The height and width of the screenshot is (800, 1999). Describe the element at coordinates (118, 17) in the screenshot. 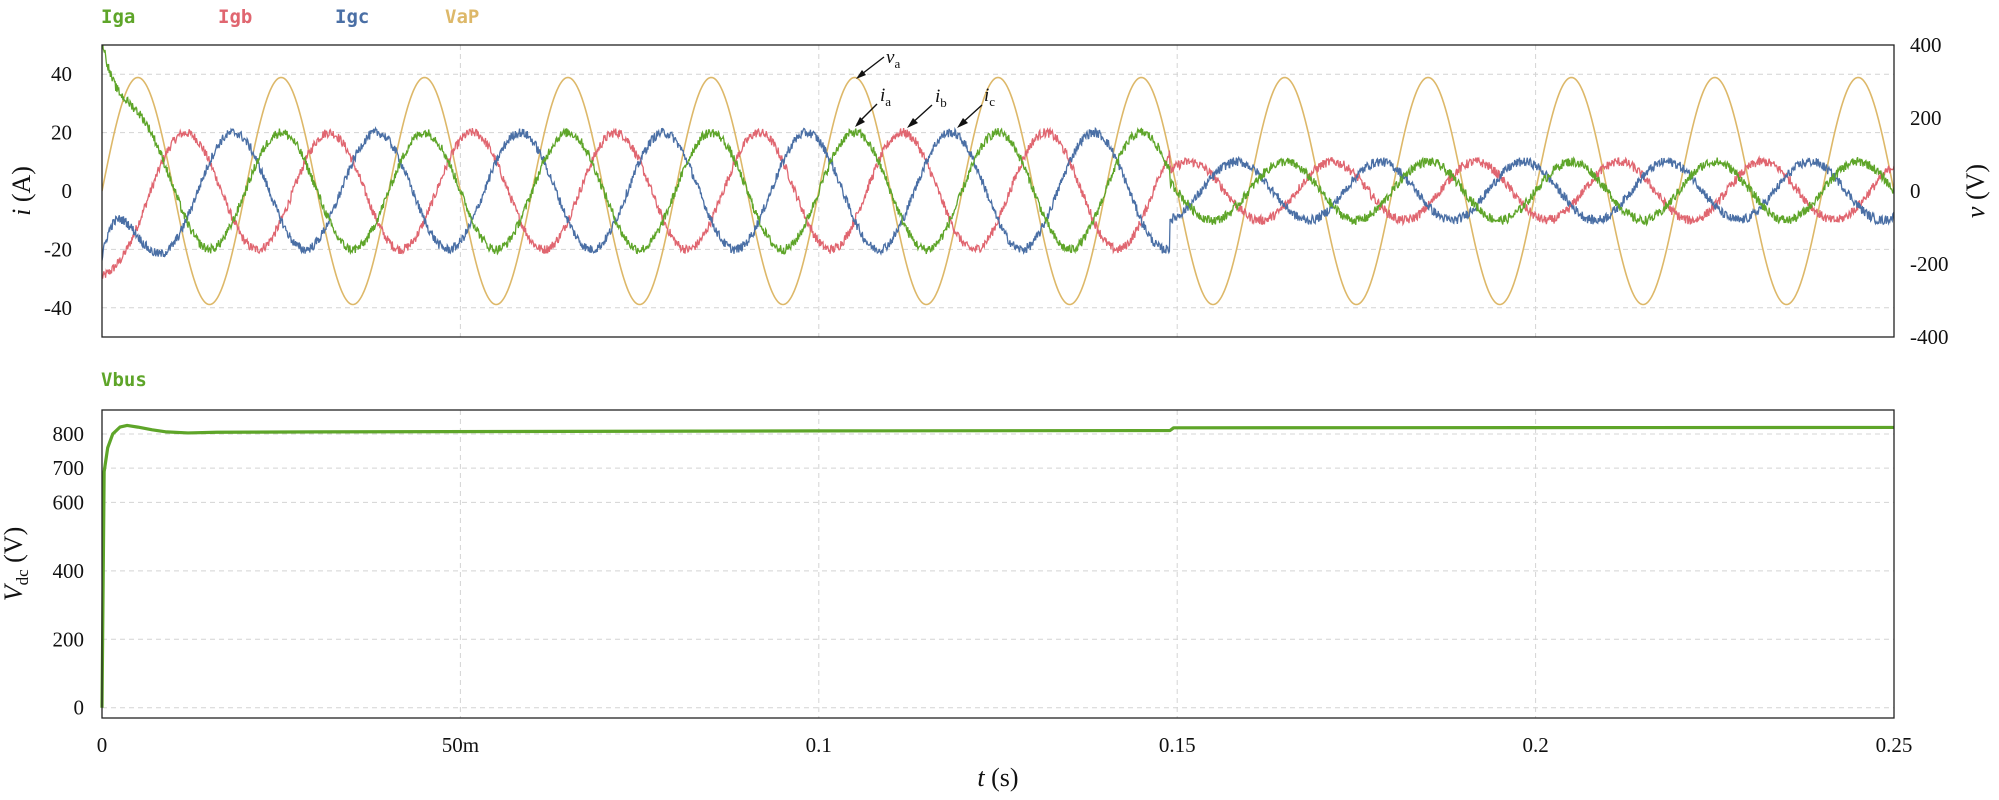

I see `legend-iga: Iga` at that location.